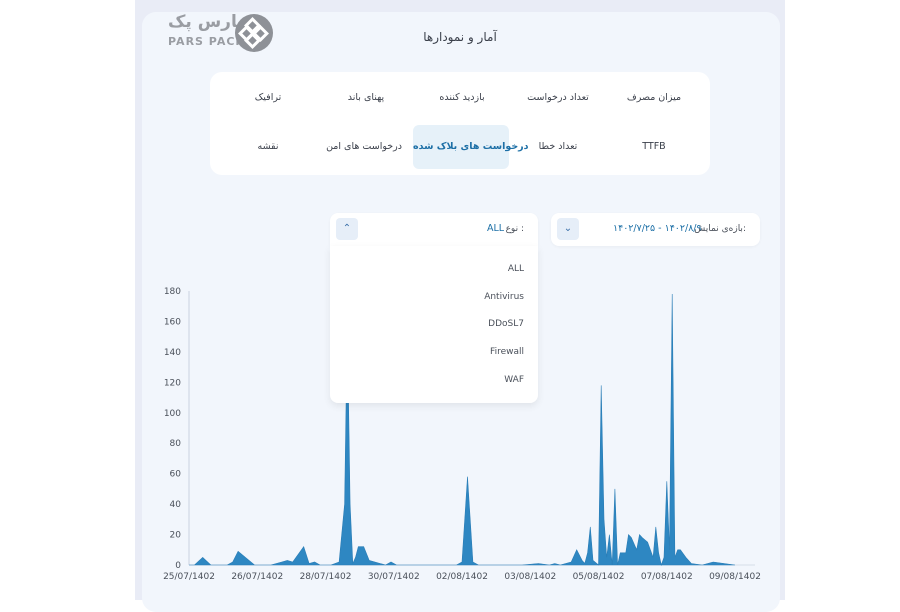 This screenshot has width=900, height=612. I want to click on tab-traffic: ترافیک, so click(268, 97).